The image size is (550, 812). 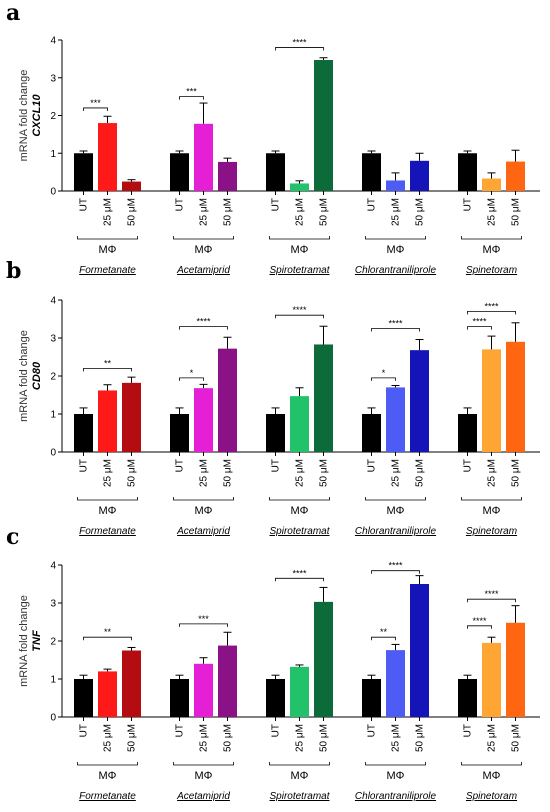 I want to click on y-tick-label: 3, so click(x=53, y=339).